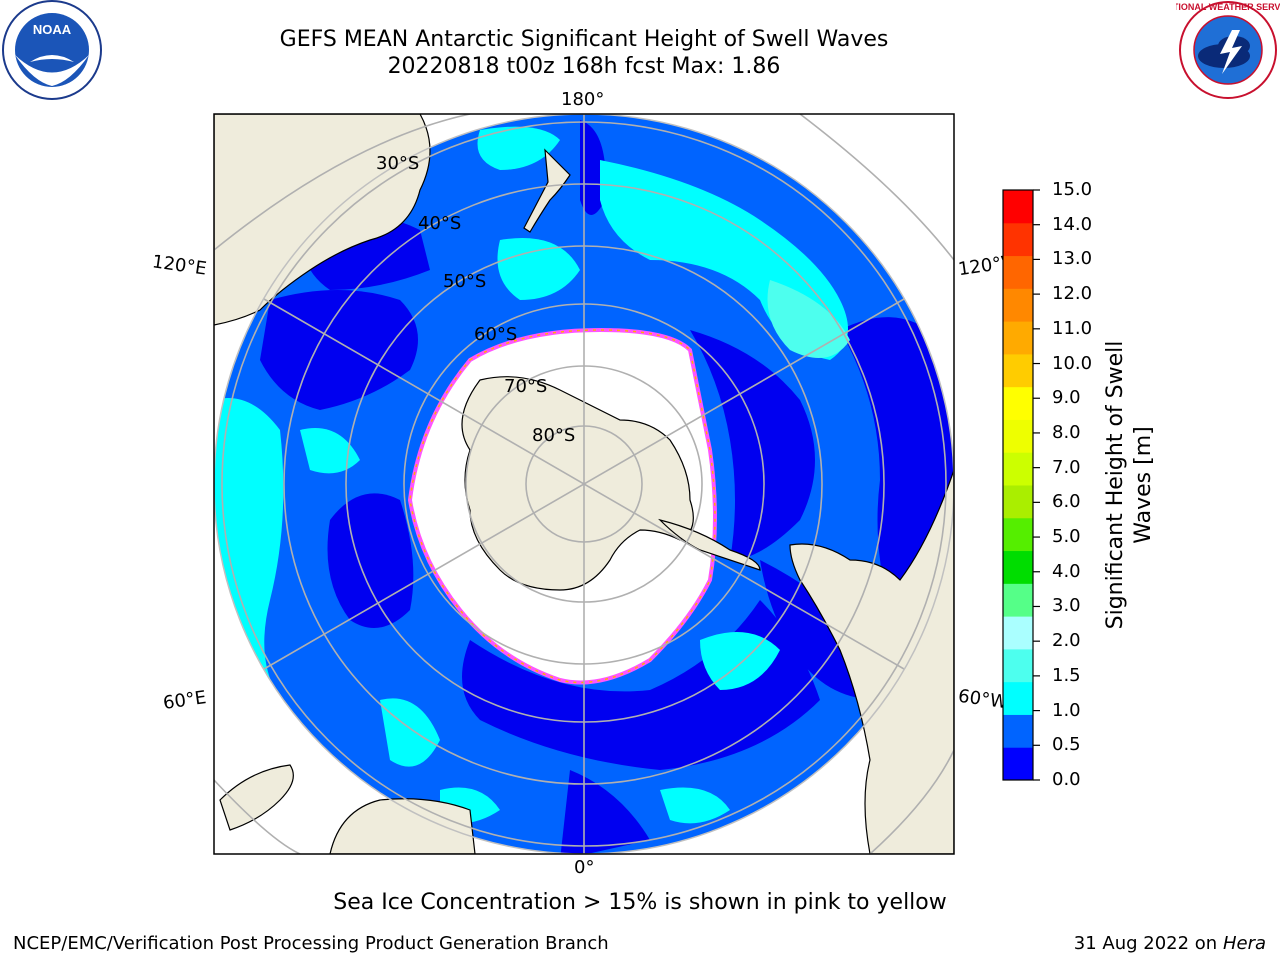 The height and width of the screenshot is (960, 1280). What do you see at coordinates (1066, 432) in the screenshot?
I see `colorbar-tick-label: 8.0` at bounding box center [1066, 432].